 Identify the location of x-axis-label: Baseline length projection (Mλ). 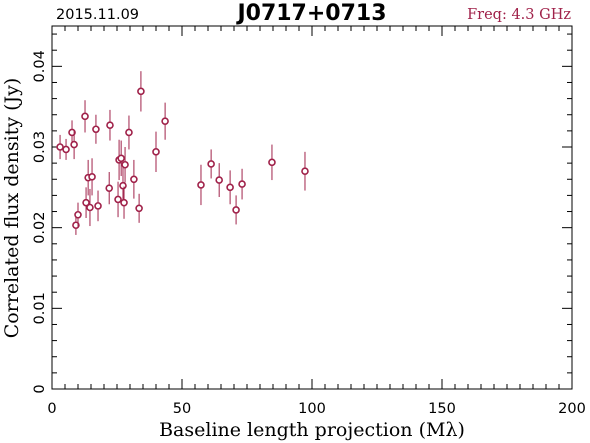
(312, 430).